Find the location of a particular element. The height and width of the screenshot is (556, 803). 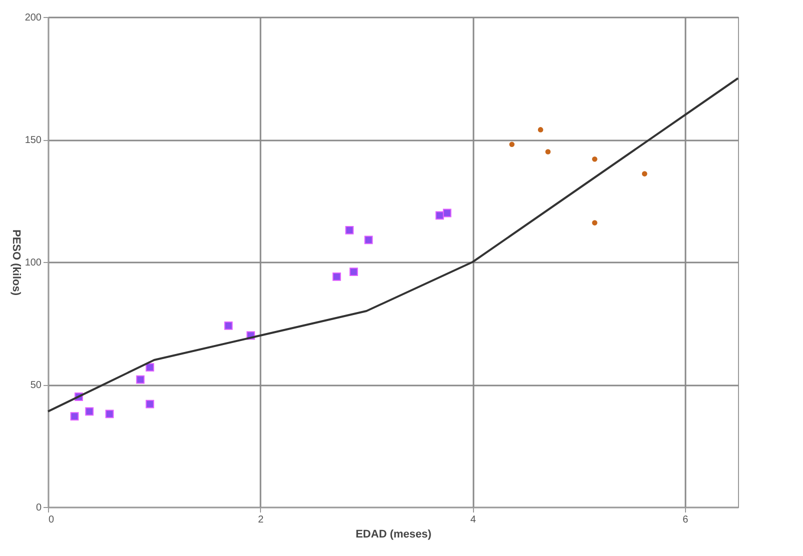

x-tick-label: 6 is located at coordinates (685, 520).